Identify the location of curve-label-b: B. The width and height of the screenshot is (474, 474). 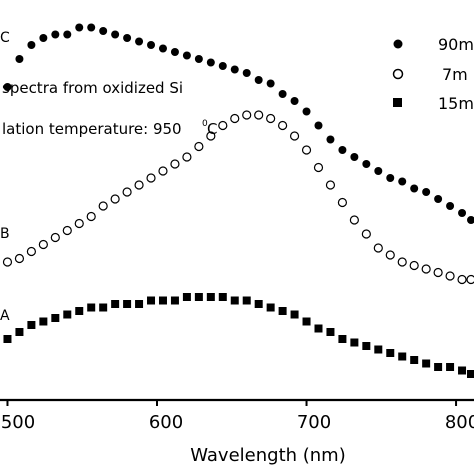
(5, 234).